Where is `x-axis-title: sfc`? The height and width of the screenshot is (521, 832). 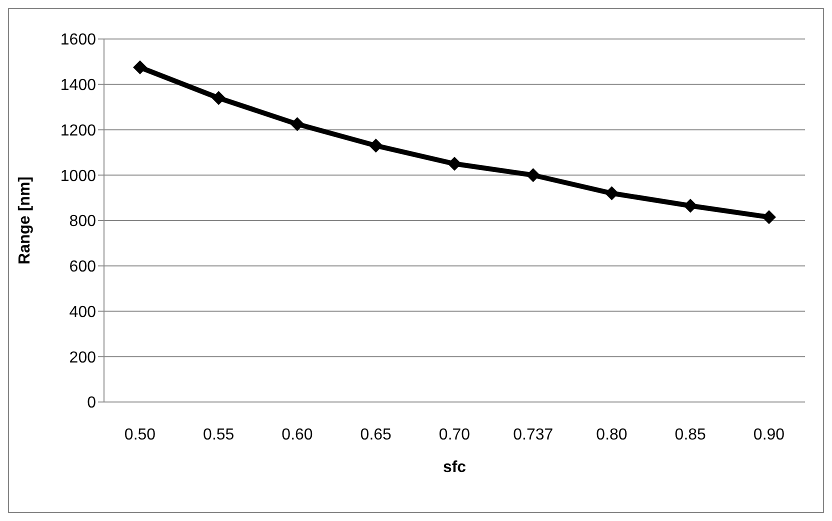
x-axis-title: sfc is located at coordinates (454, 467).